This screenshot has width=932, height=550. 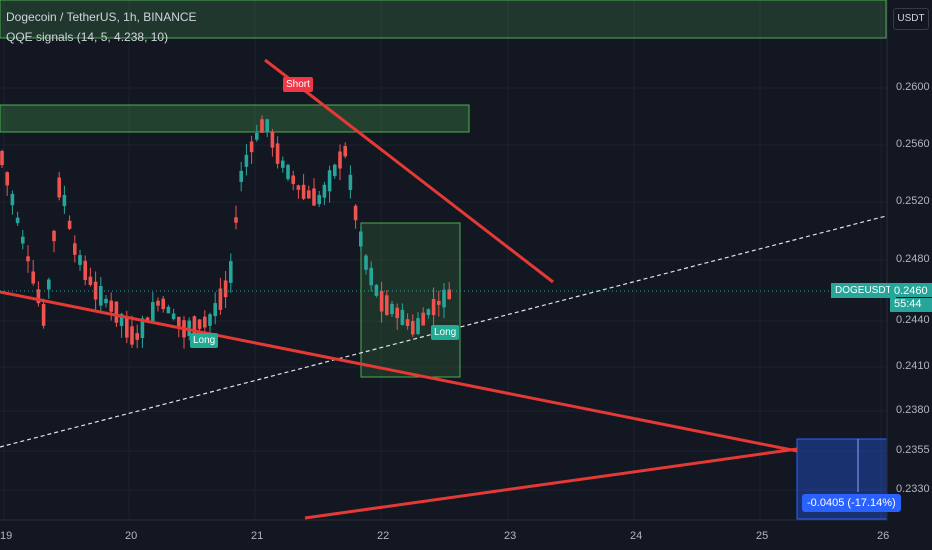 What do you see at coordinates (551, 483) in the screenshot?
I see `rising-trendline` at bounding box center [551, 483].